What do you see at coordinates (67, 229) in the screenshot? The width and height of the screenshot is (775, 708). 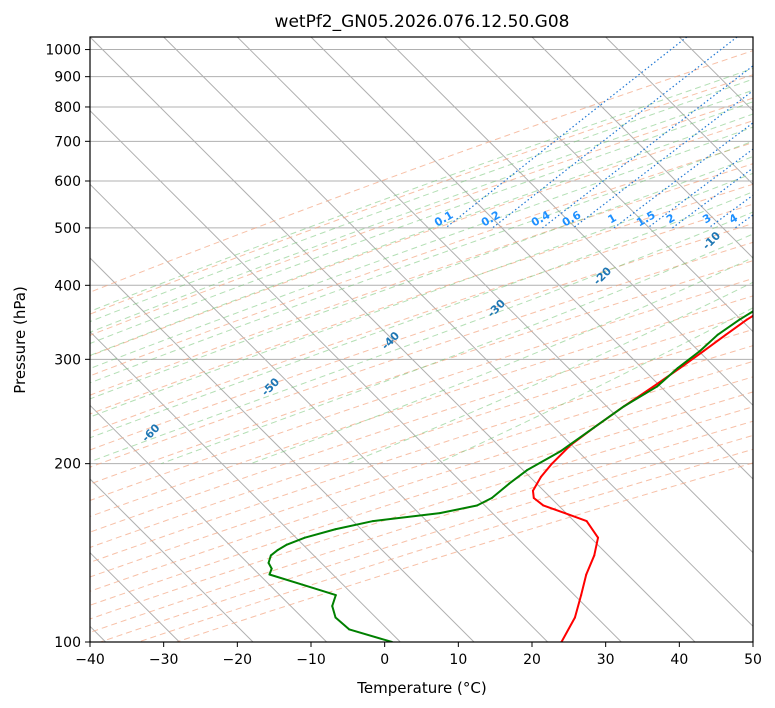 I see `y-tick-label: 500` at bounding box center [67, 229].